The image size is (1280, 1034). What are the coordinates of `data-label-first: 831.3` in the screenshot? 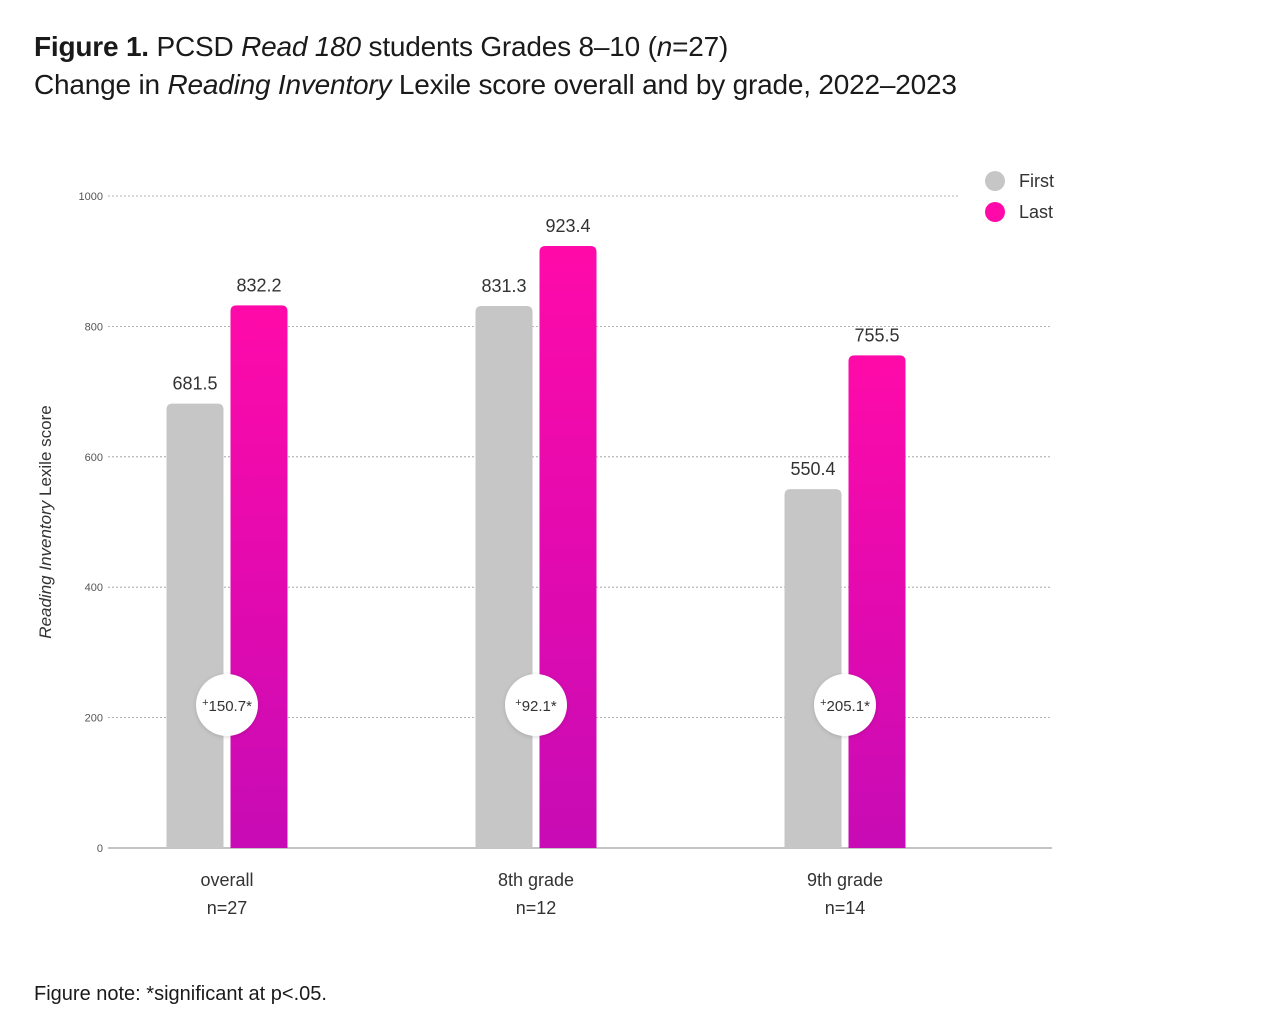 It's located at (503, 286).